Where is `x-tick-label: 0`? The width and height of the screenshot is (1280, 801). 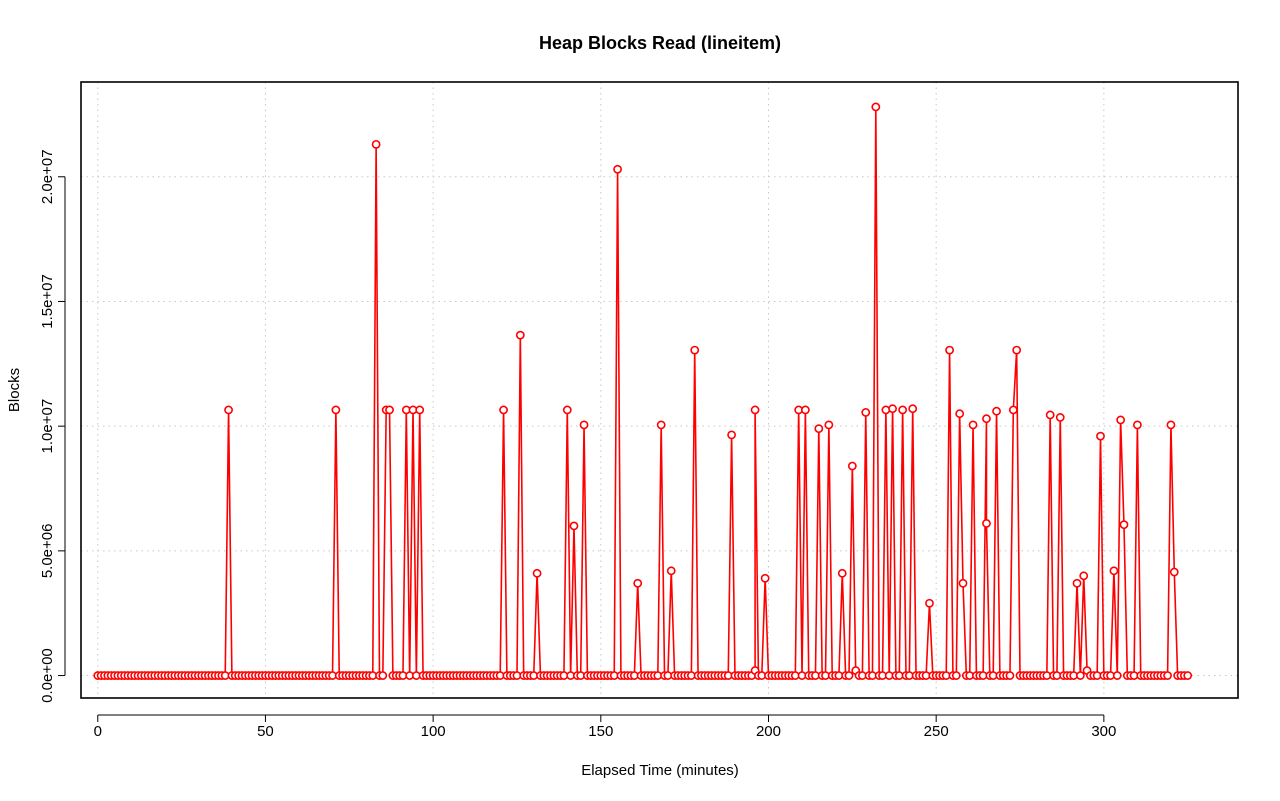
x-tick-label: 0 is located at coordinates (98, 731).